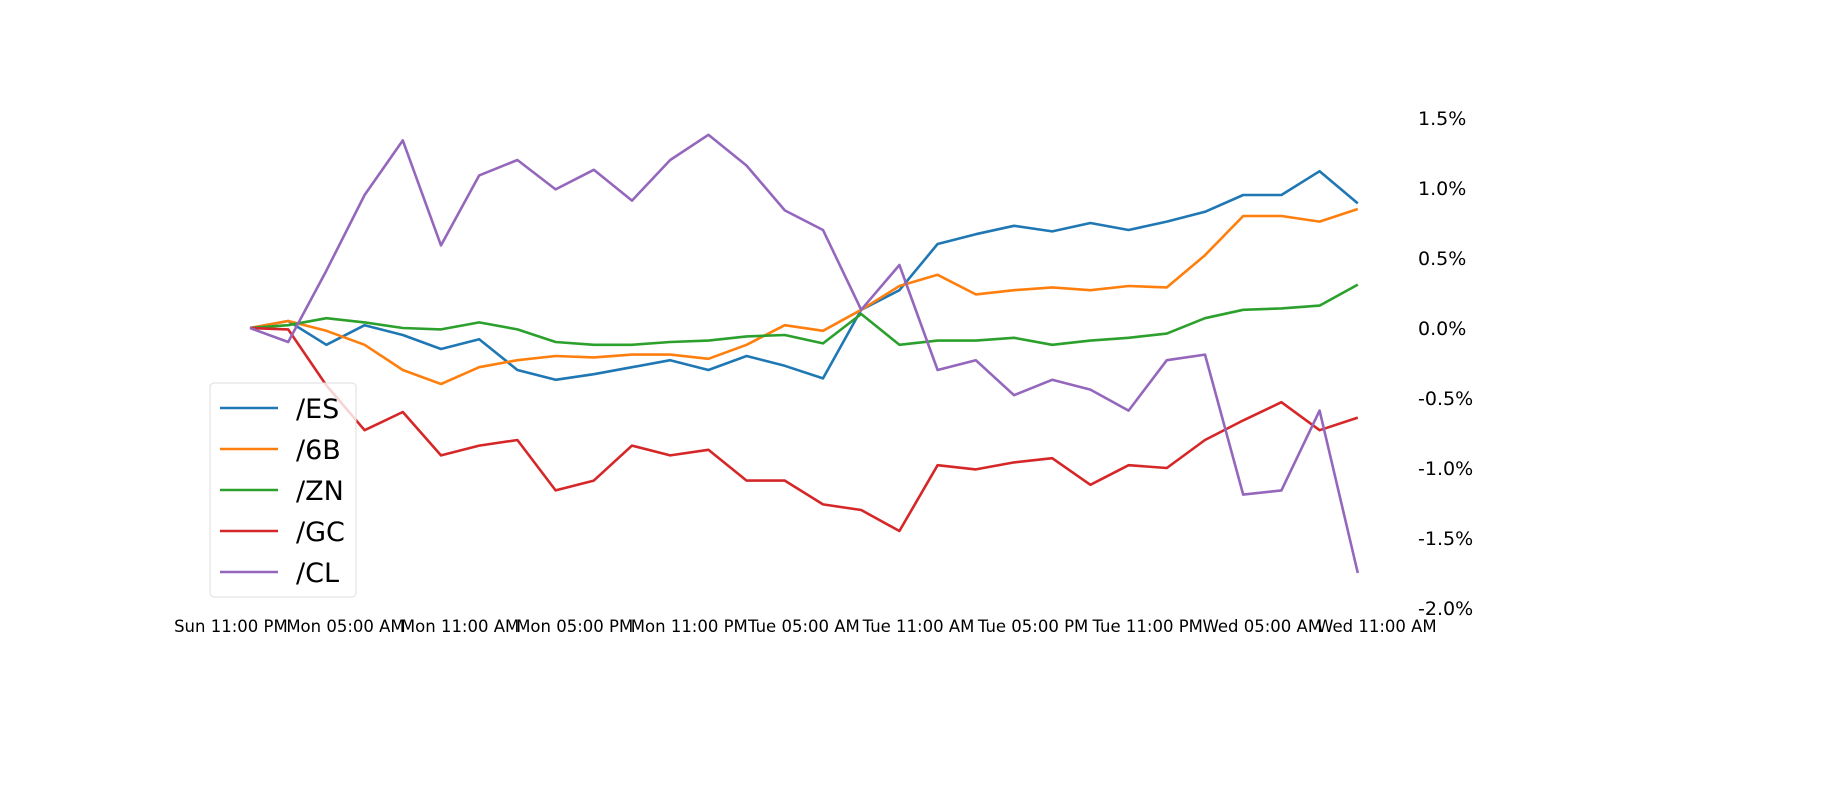 The width and height of the screenshot is (1829, 801). Describe the element at coordinates (318, 450) in the screenshot. I see `legend-label: /6B` at that location.